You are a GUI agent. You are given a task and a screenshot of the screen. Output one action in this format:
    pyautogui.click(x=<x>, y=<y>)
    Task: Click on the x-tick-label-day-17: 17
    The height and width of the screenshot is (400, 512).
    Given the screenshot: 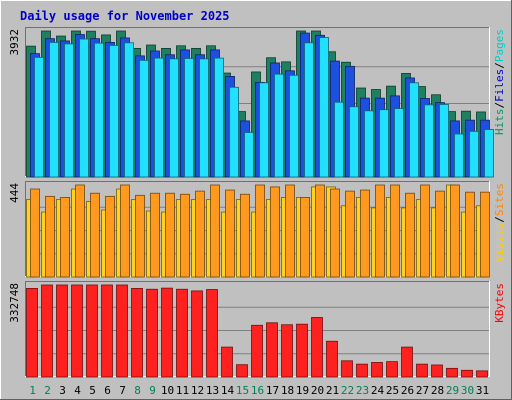 What is the action you would take?
    pyautogui.click(x=272, y=390)
    